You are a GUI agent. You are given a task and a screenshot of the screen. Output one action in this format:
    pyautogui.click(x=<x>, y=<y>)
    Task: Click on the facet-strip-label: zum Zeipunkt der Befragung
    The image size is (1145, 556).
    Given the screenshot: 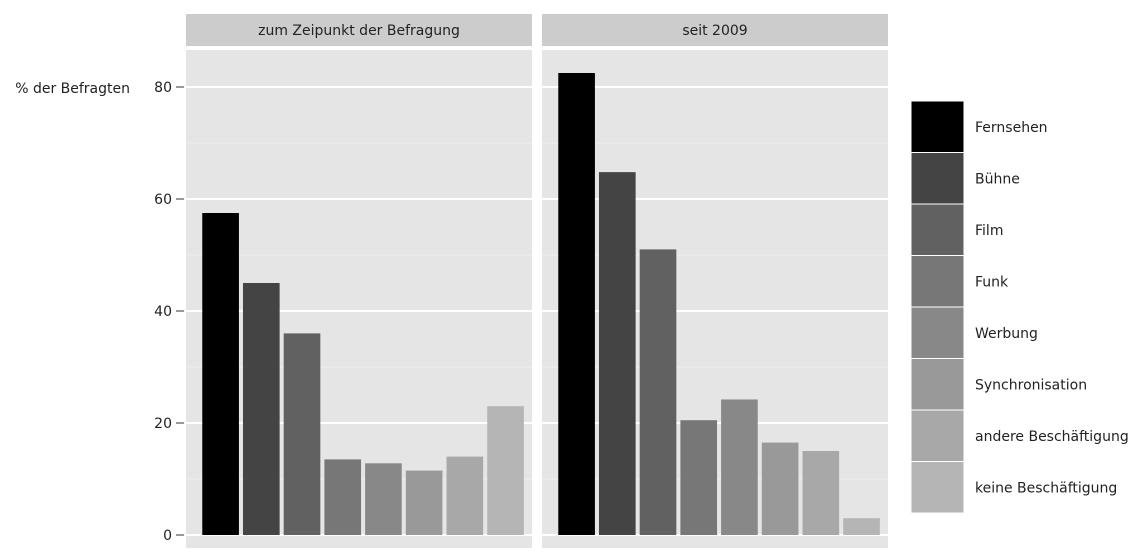 What is the action you would take?
    pyautogui.click(x=359, y=31)
    